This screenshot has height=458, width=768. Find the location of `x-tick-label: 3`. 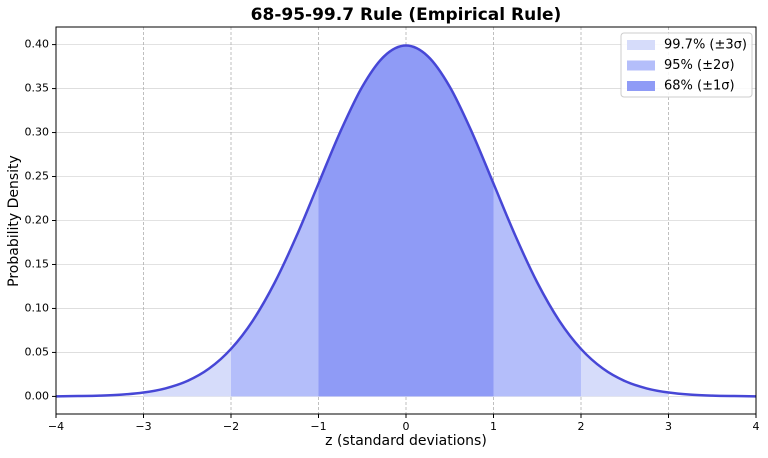

x-tick-label: 3 is located at coordinates (668, 426).